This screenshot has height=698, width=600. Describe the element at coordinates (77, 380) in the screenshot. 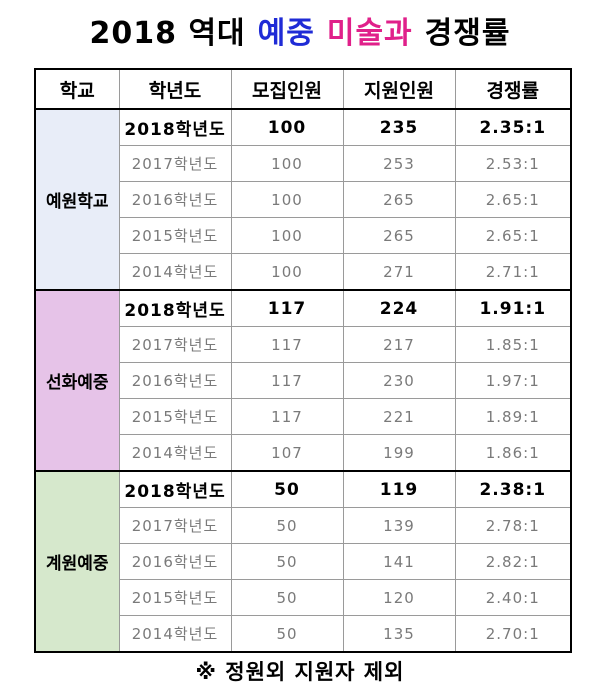

I see `school-name-cell: 선화예중` at that location.